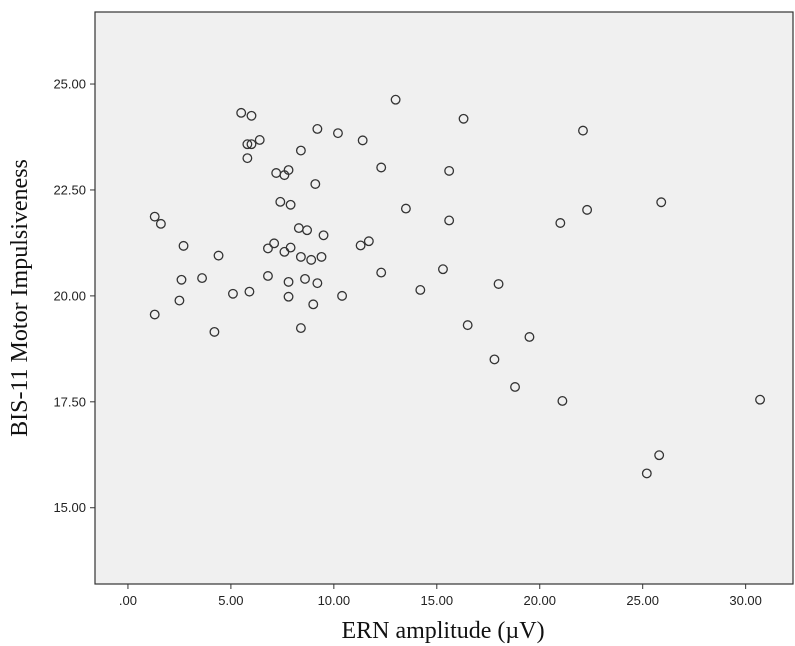 The image size is (795, 646). Describe the element at coordinates (437, 600) in the screenshot. I see `x-tick-label: 15.00` at that location.